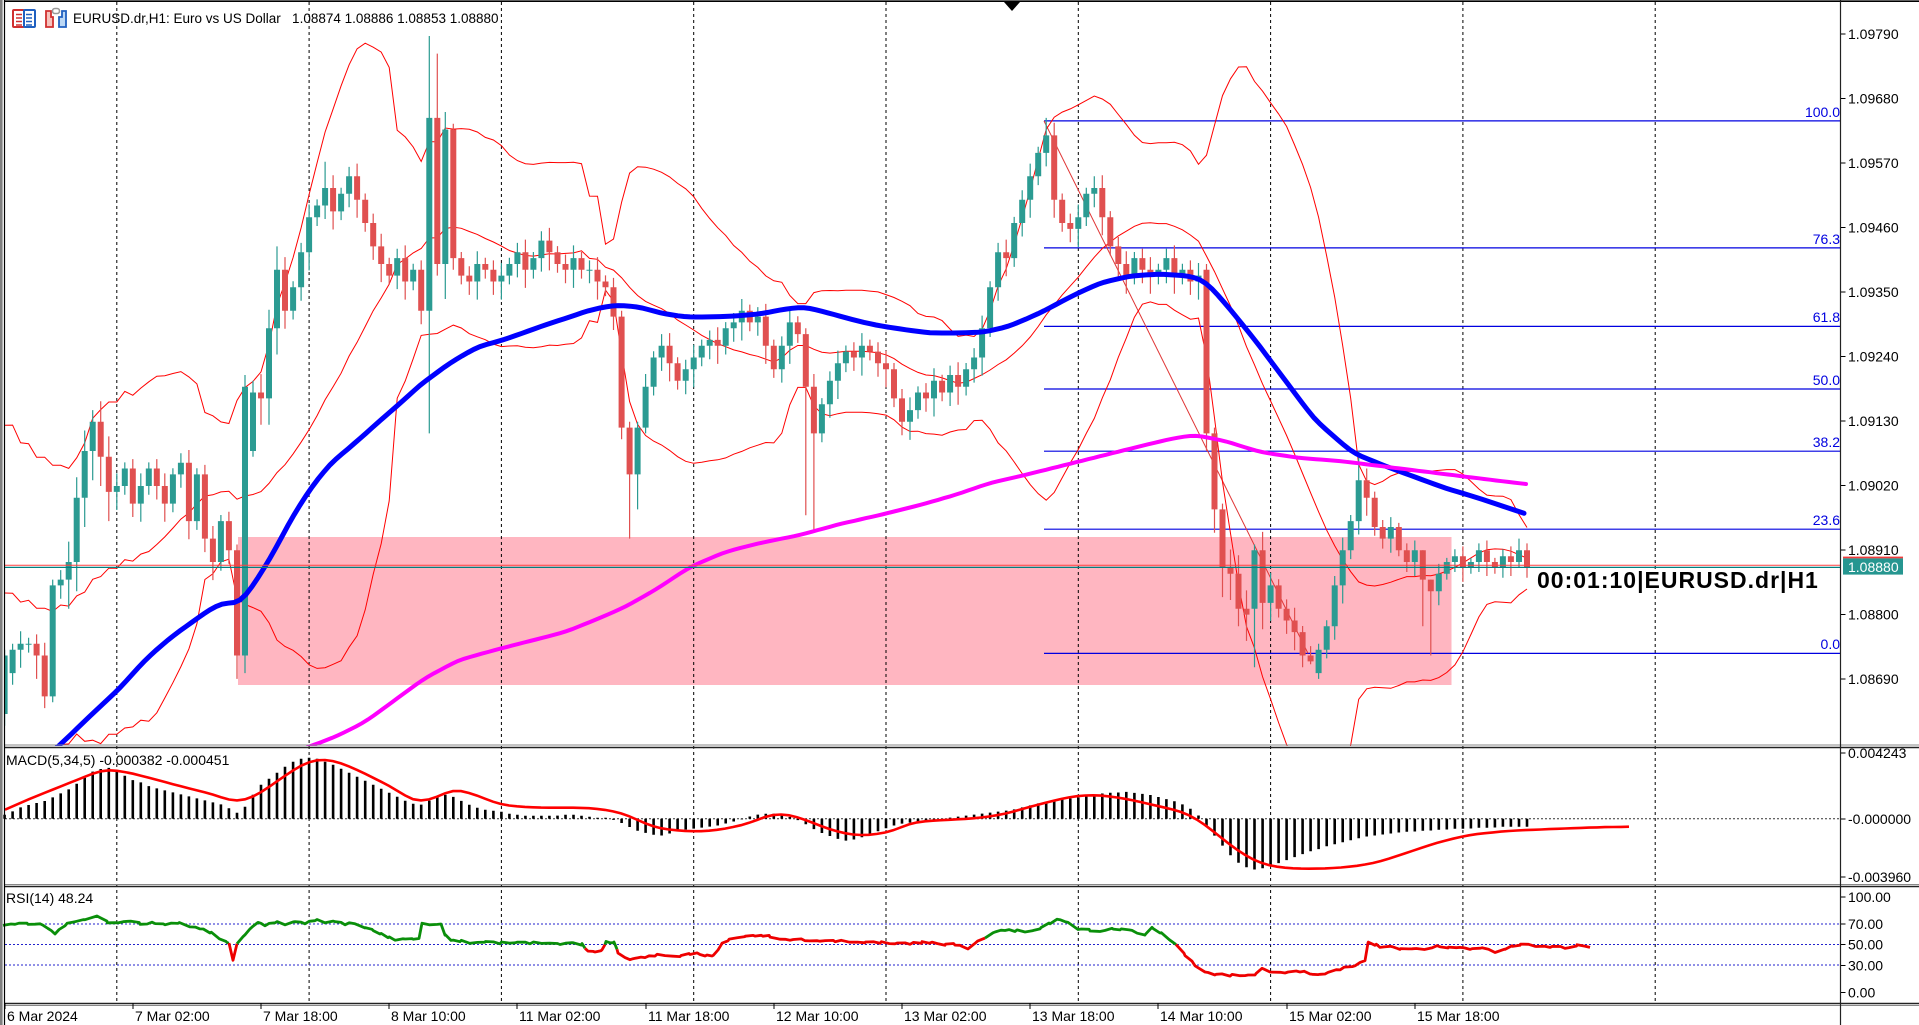 Image resolution: width=1919 pixels, height=1025 pixels. I want to click on svg-text: 50.0, so click(1826, 380).